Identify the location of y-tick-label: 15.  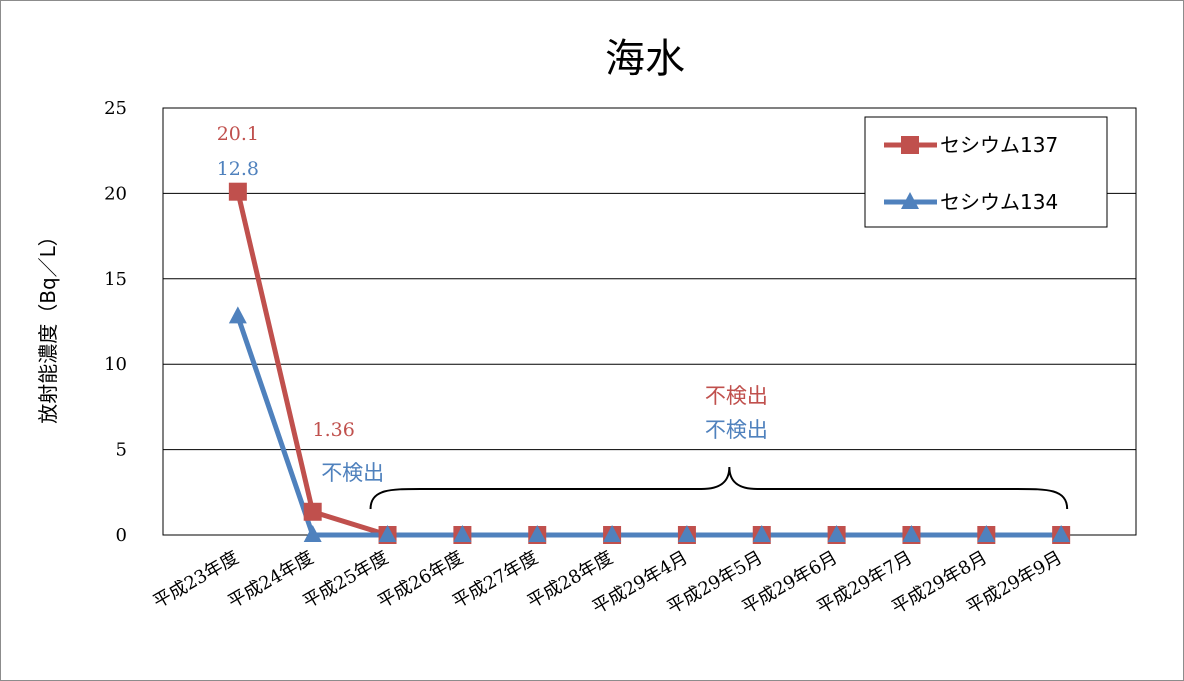
(115, 279).